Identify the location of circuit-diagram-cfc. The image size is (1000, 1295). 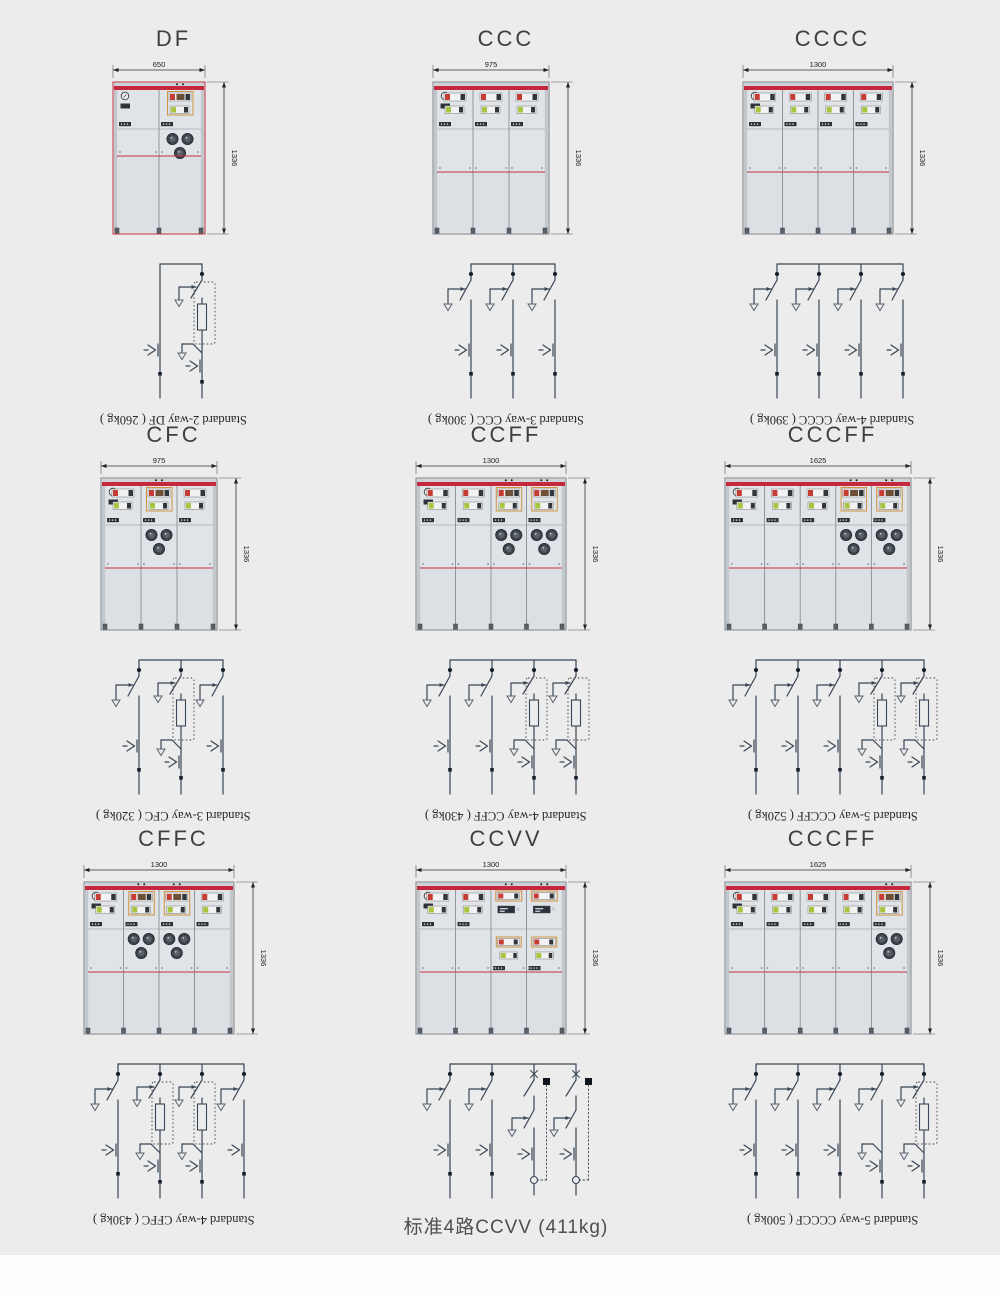
(174, 726).